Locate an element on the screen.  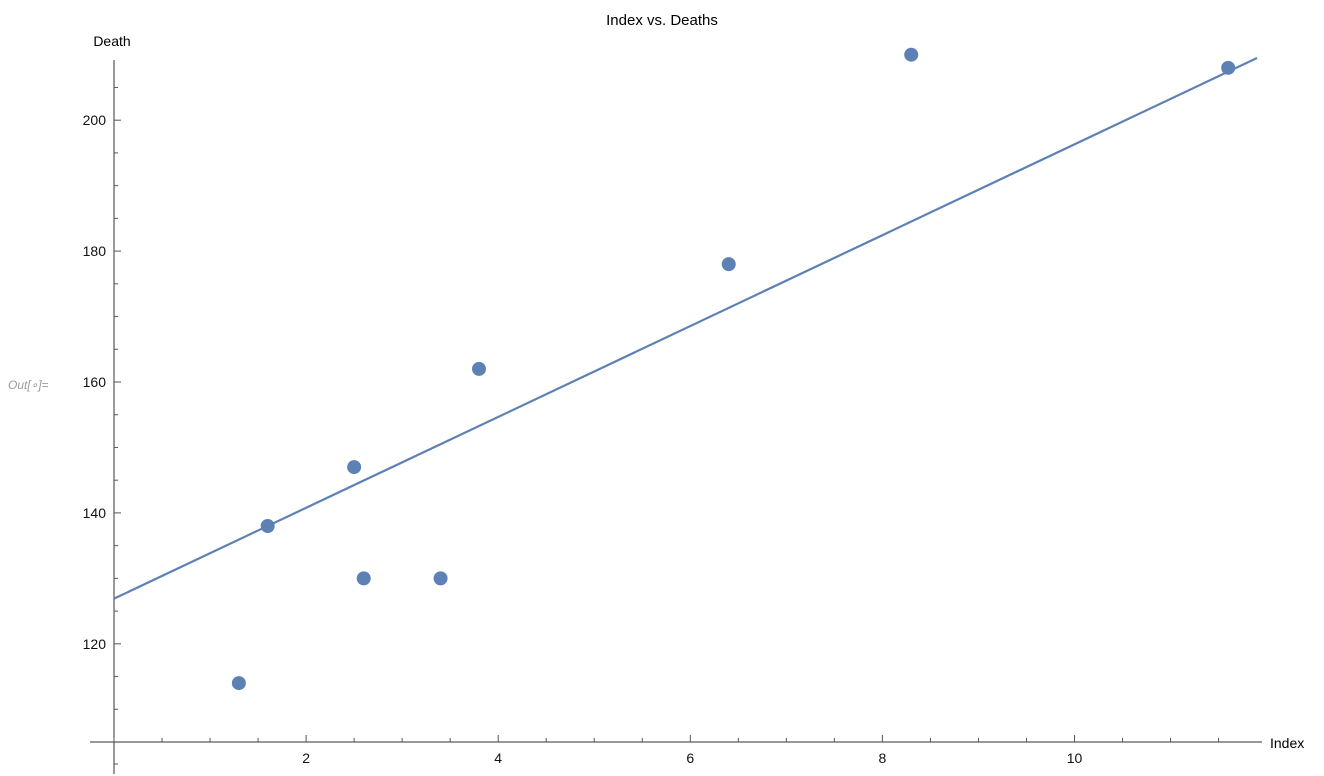
y-axis-label: Death is located at coordinates (111, 41).